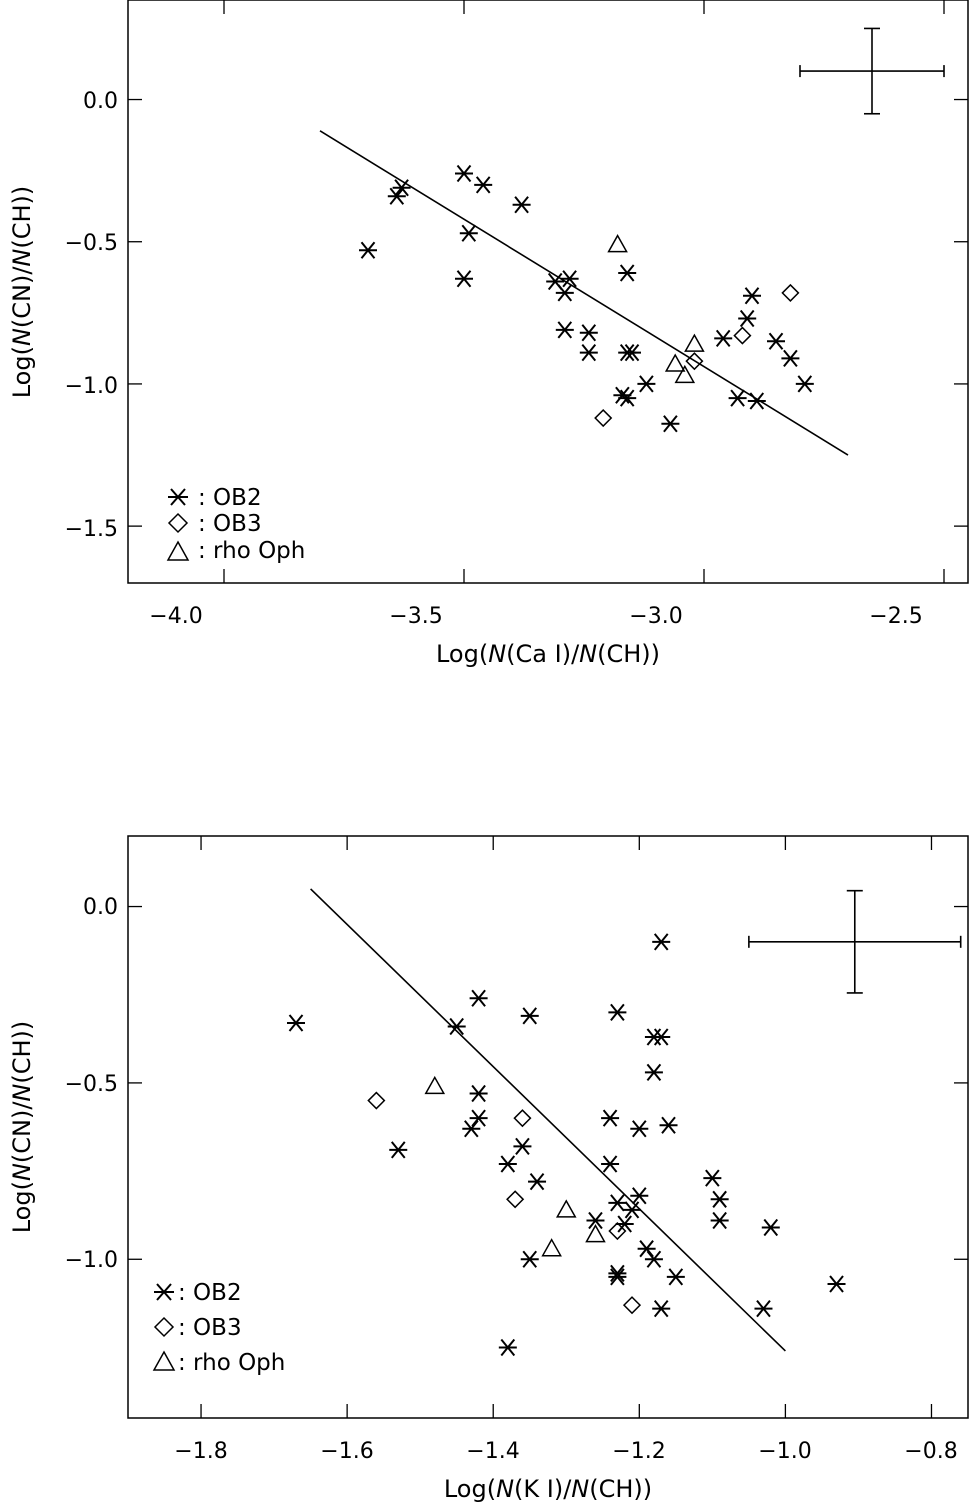  I want to click on legend-marker-ob2, so click(178, 497).